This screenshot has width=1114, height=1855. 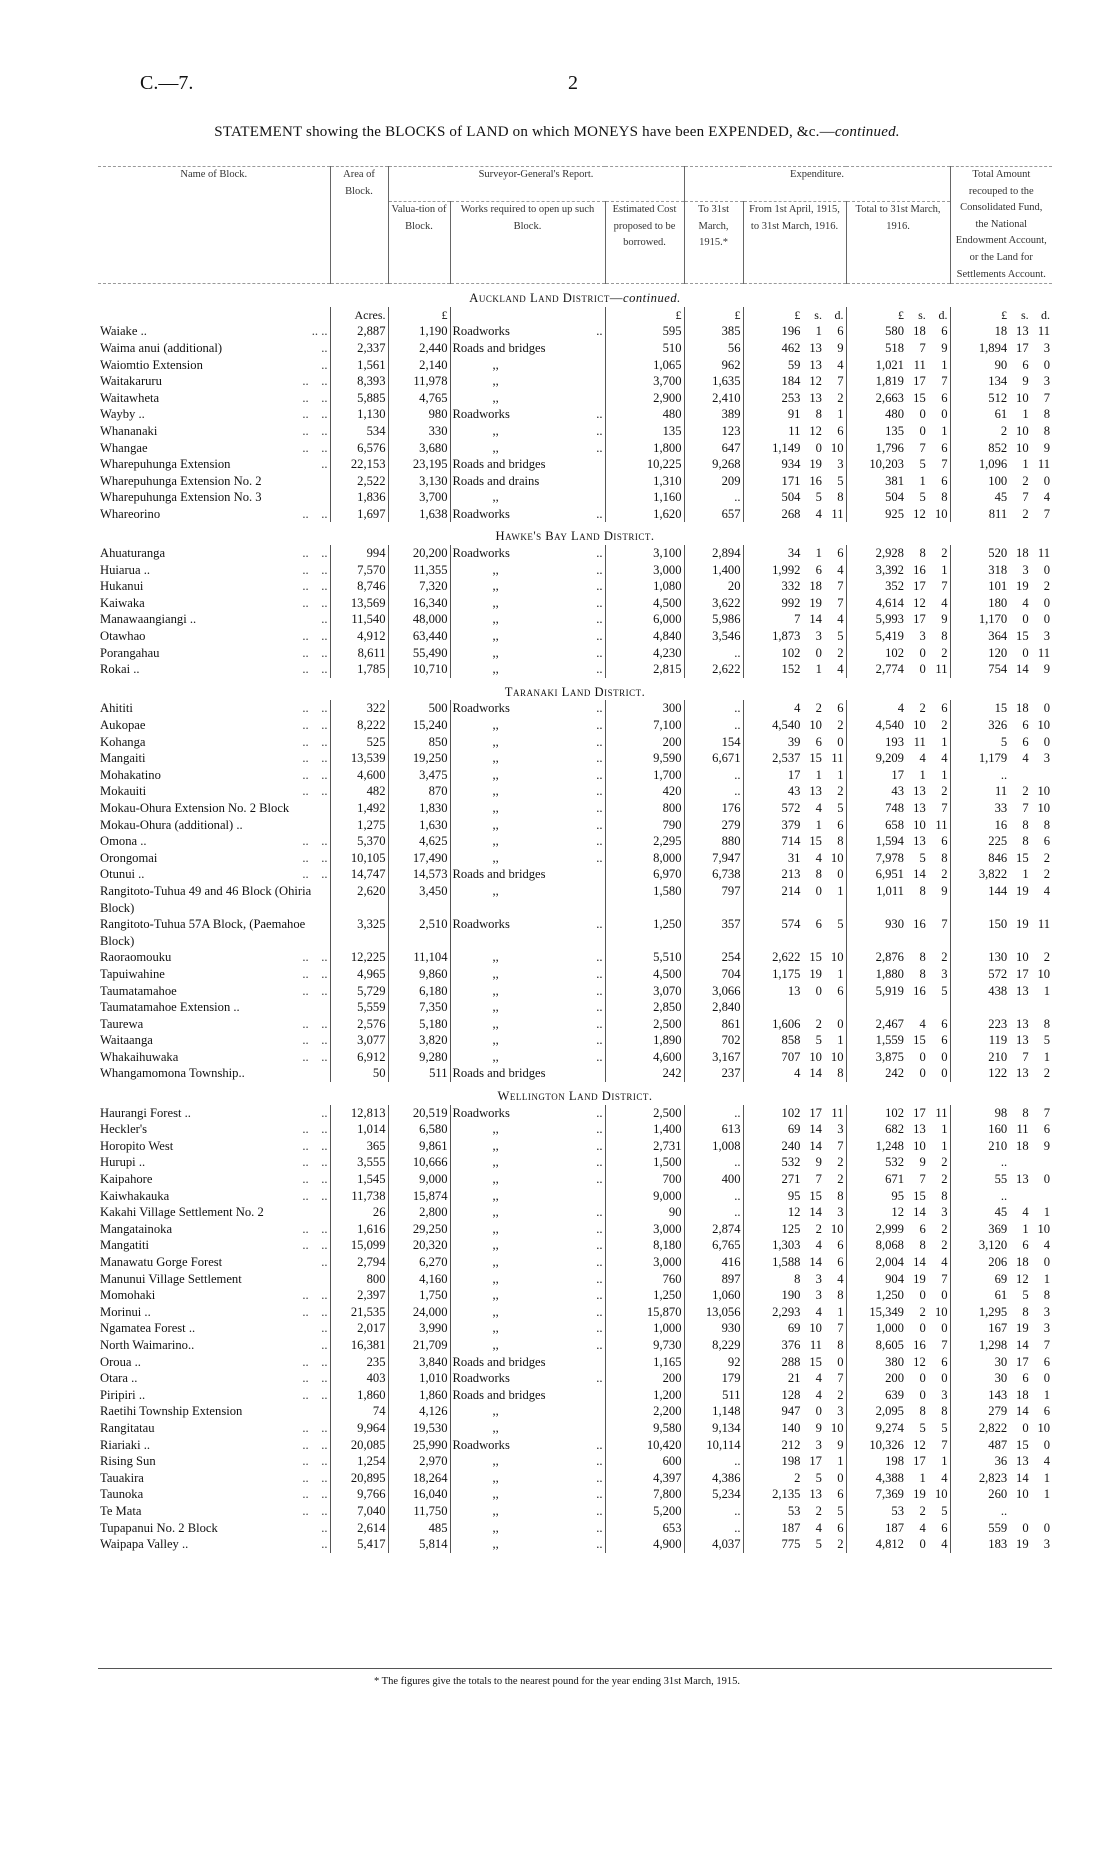 I want to click on total-to-1916-values: 2,774 0 11, so click(x=898, y=669).